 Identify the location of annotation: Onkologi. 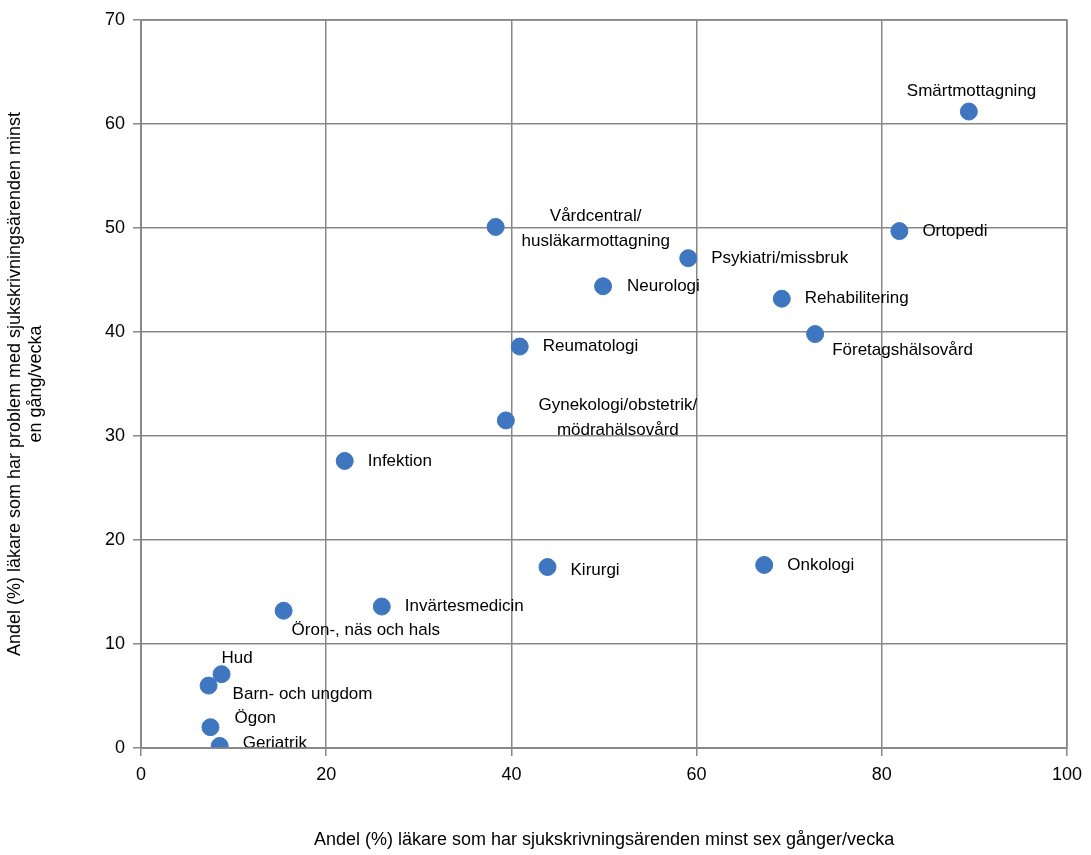
(821, 564).